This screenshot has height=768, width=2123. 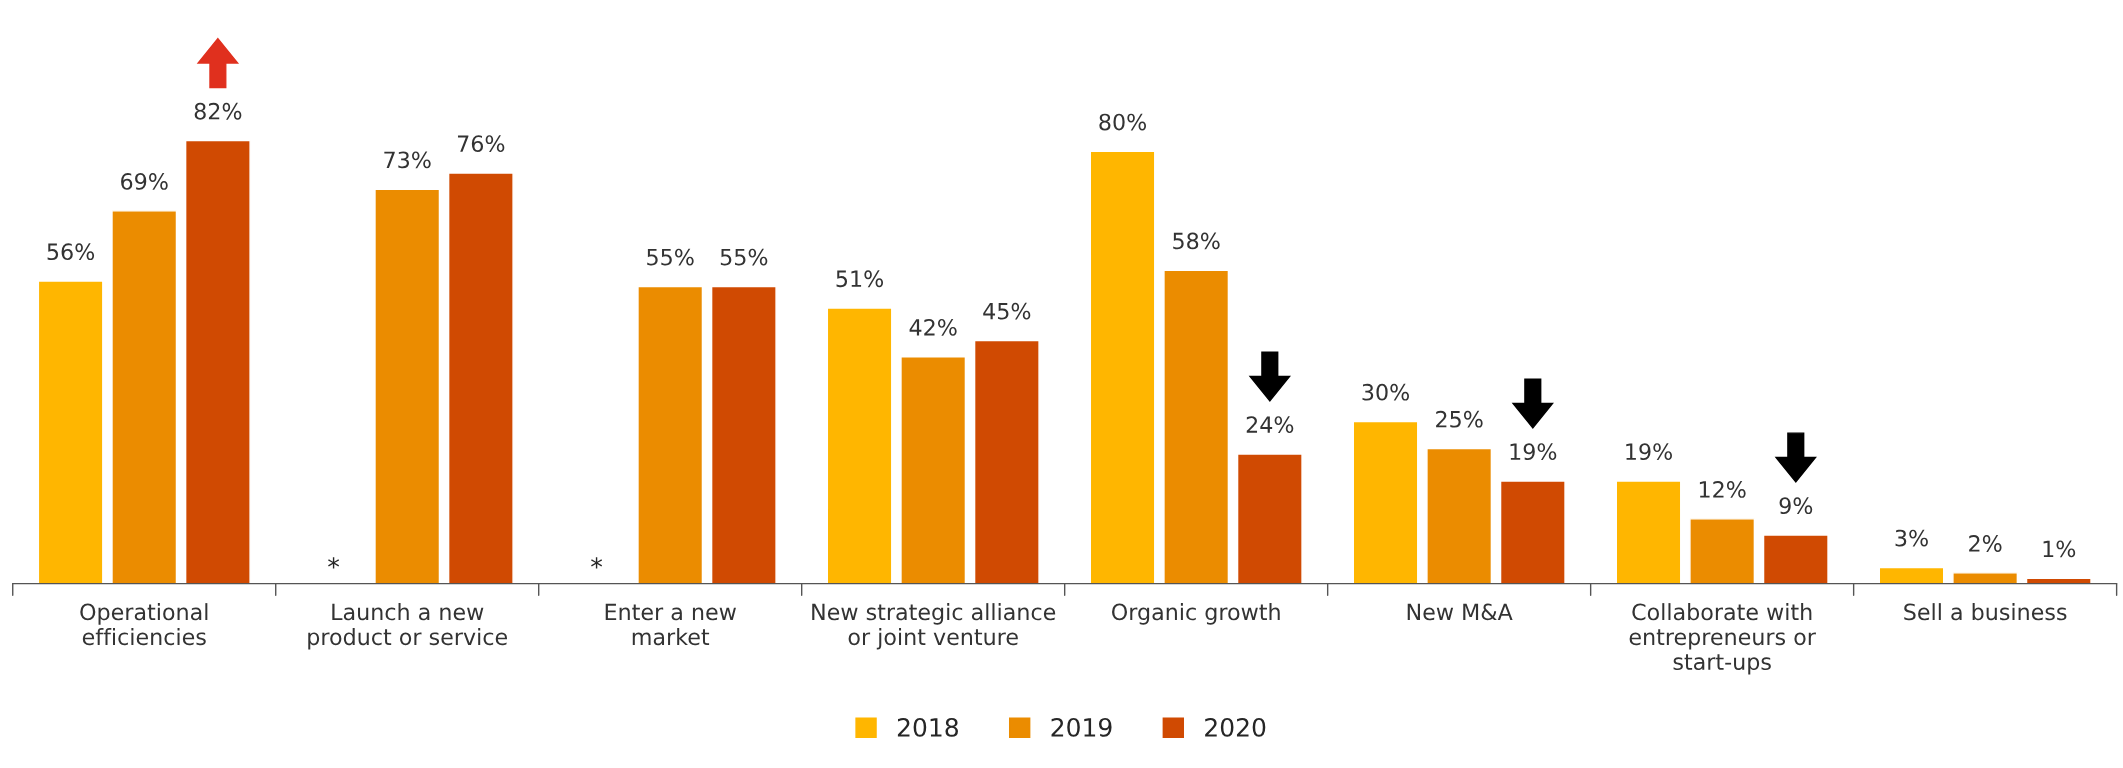 What do you see at coordinates (1459, 419) in the screenshot?
I see `data-label: 25%` at bounding box center [1459, 419].